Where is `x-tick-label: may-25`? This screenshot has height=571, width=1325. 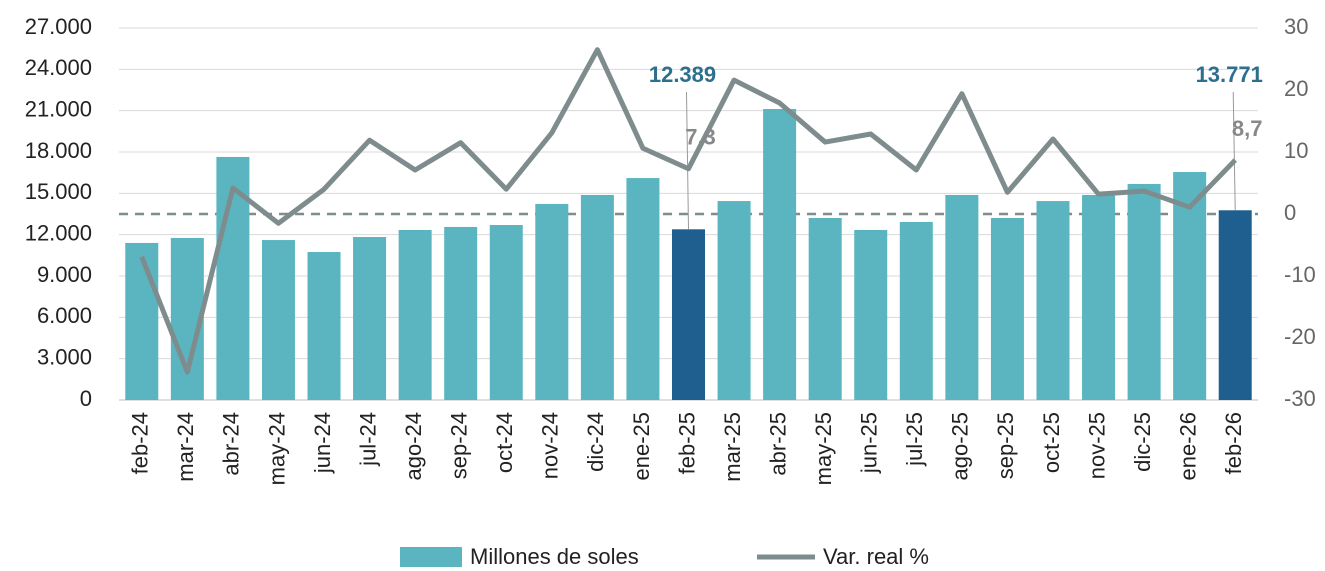
x-tick-label: may-25 is located at coordinates (823, 448).